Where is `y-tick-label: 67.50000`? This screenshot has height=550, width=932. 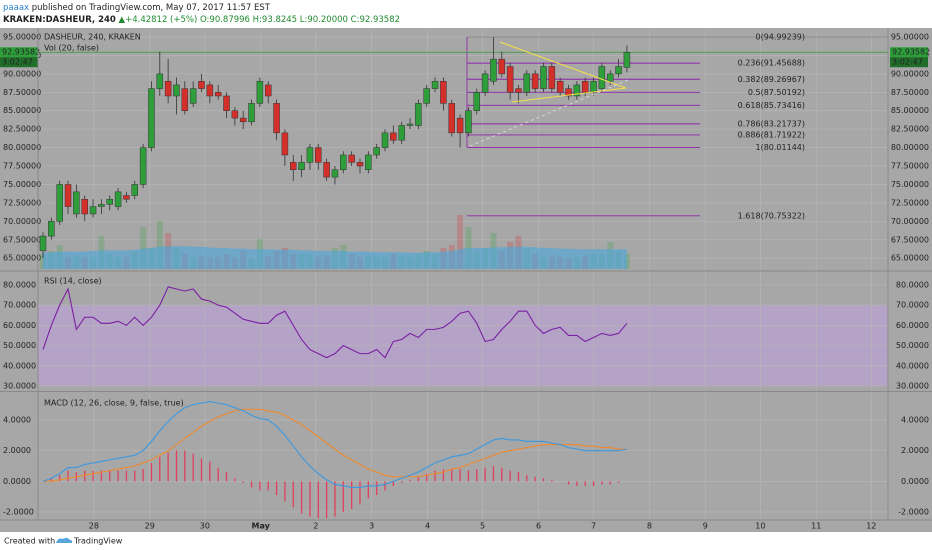
y-tick-label: 67.50000 is located at coordinates (22, 239).